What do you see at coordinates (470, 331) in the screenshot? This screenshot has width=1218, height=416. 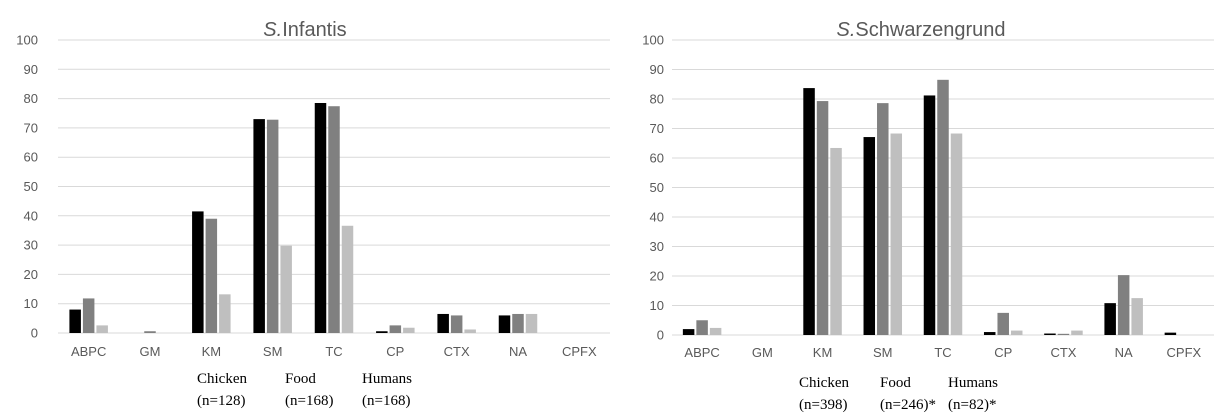 I see `bar-humans-ctx` at bounding box center [470, 331].